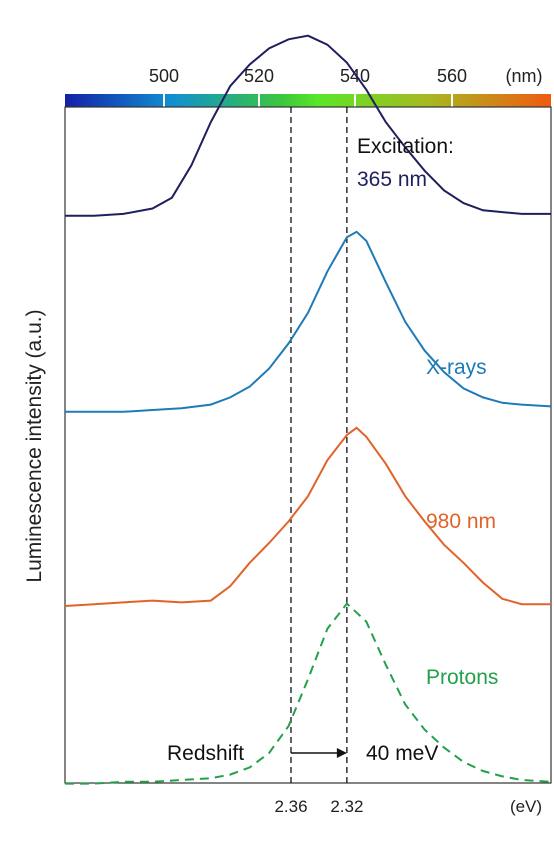 This screenshot has height=866, width=554. I want to click on top-axis-unit: (nm), so click(524, 76).